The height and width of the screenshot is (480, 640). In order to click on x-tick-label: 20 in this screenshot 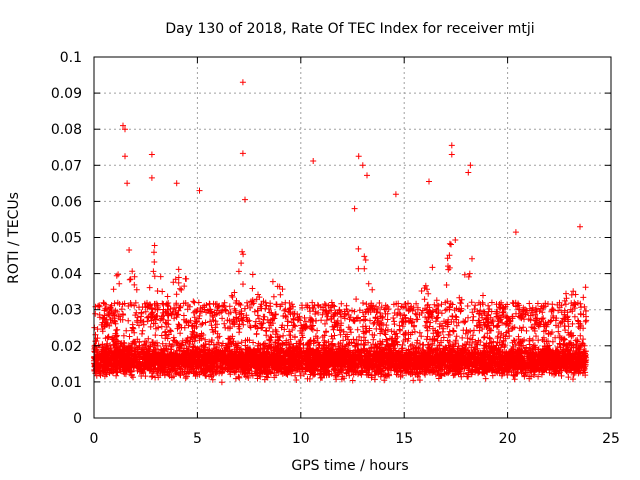, I will do `click(508, 439)`.